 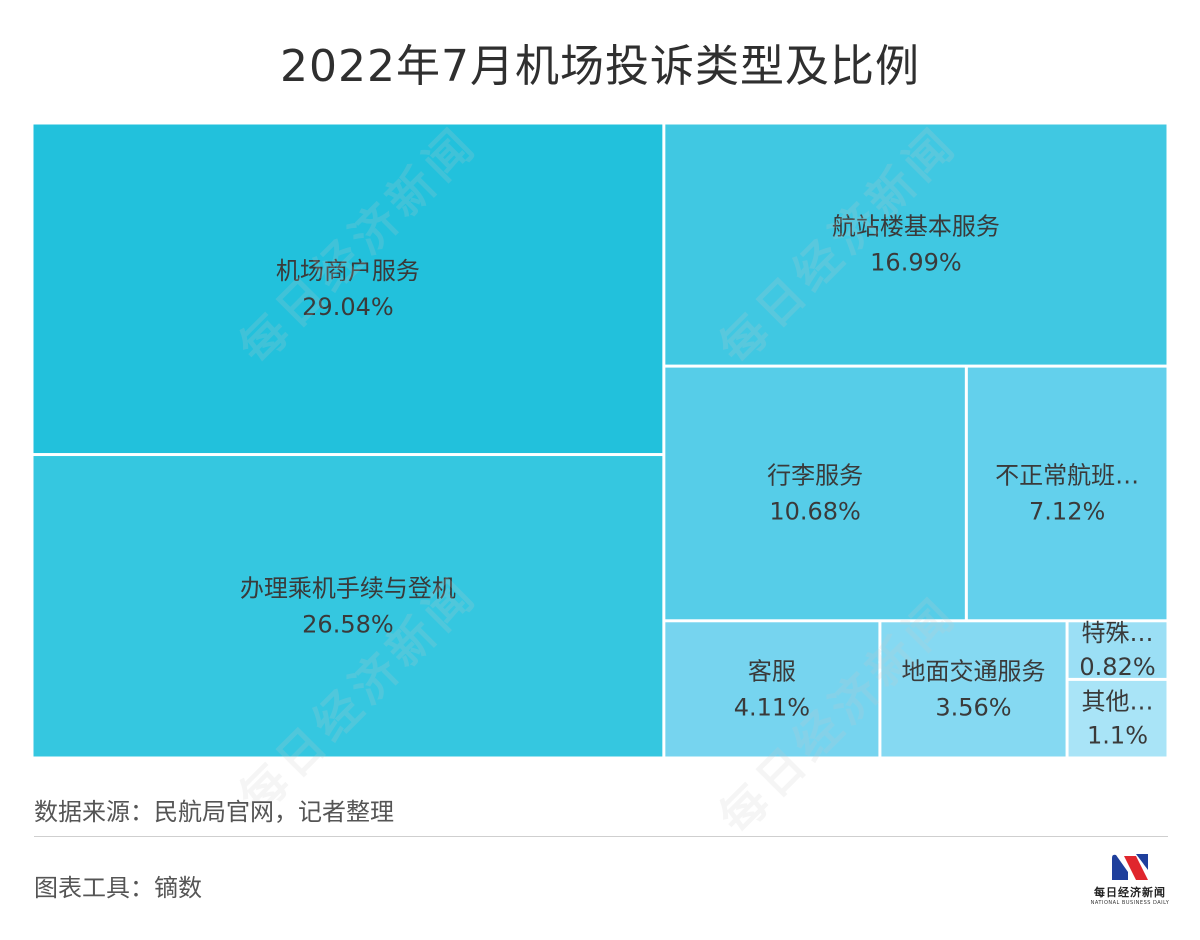 I want to click on footer-divider, so click(x=601, y=836).